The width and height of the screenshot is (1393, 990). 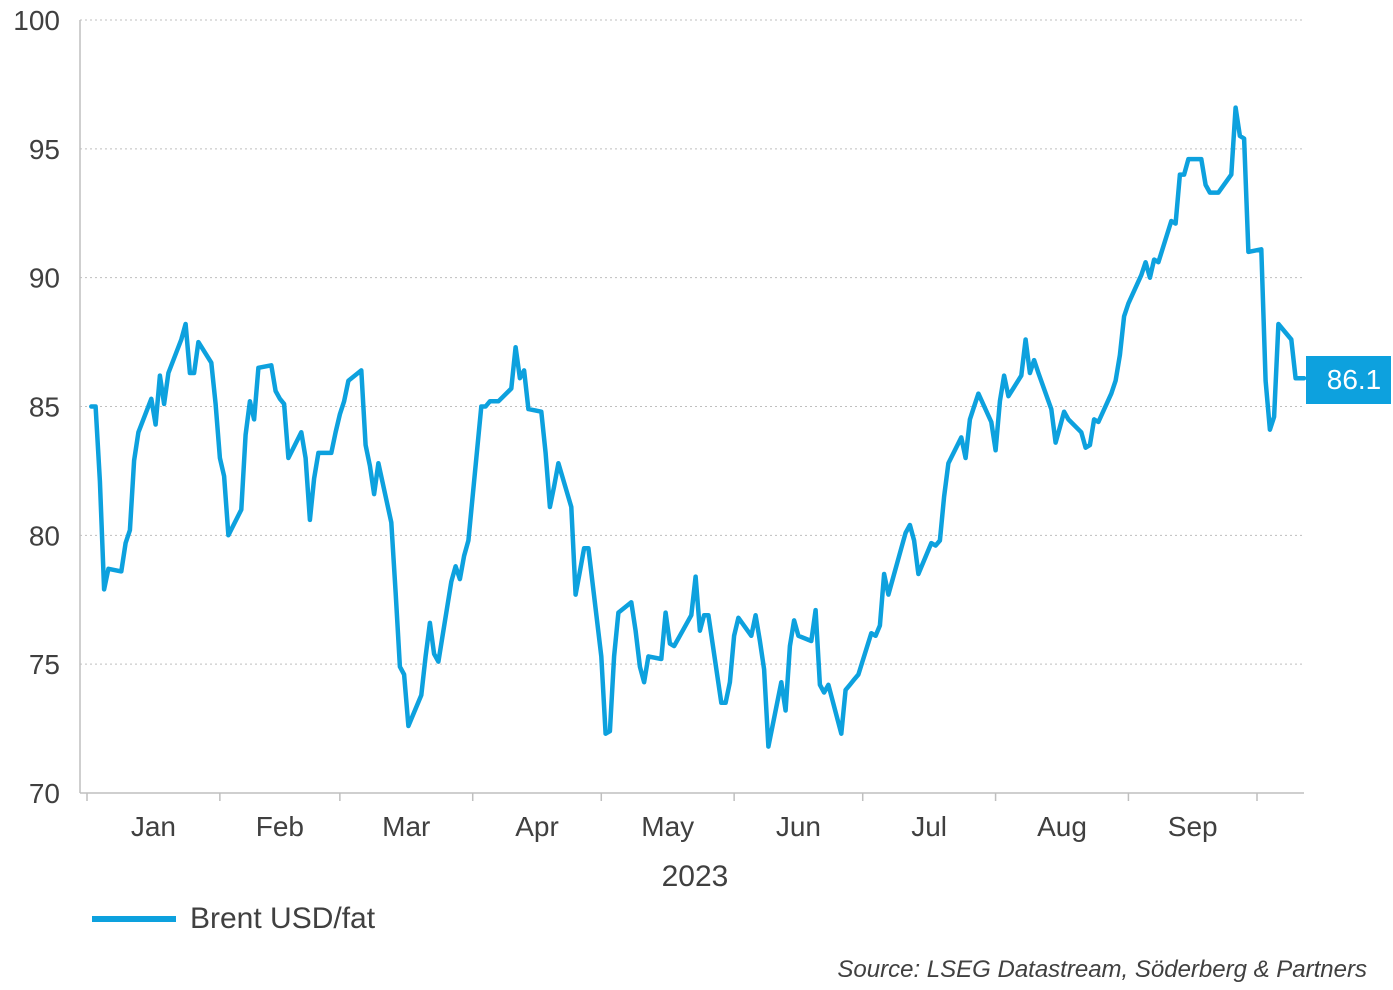 I want to click on x-tick-label: Apr, so click(x=537, y=826).